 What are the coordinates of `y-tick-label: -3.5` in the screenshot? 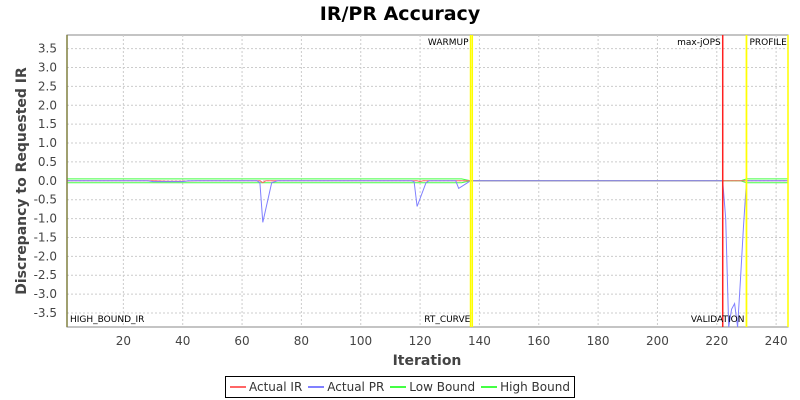 It's located at (45, 313).